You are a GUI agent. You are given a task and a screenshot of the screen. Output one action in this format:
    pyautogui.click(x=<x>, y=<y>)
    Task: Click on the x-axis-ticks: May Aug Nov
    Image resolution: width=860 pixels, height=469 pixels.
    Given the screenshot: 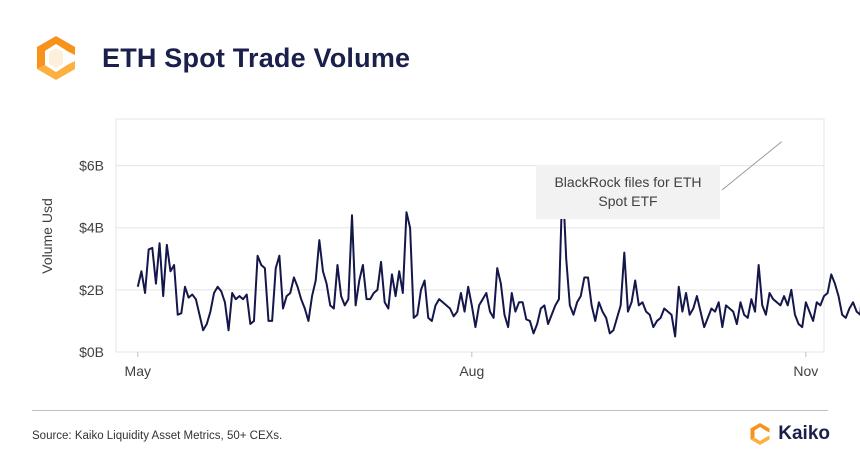 What is the action you would take?
    pyautogui.click(x=471, y=365)
    